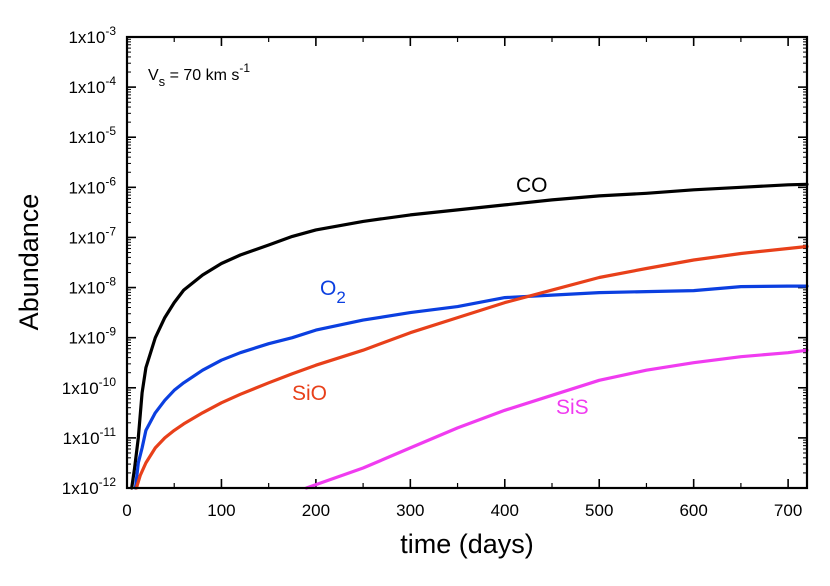 Image resolution: width=830 pixels, height=586 pixels. Describe the element at coordinates (92, 85) in the screenshot. I see `y-tick-label: 1x10⁻⁴` at that location.